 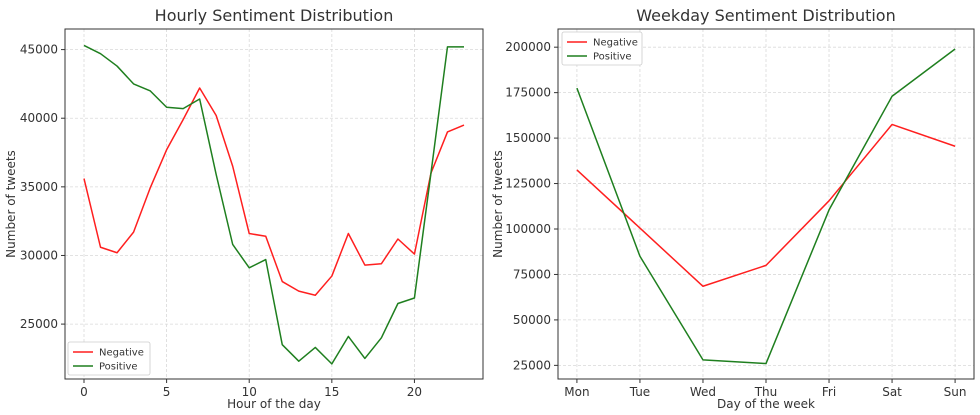 I want to click on x-tick-label: 15, so click(x=331, y=392).